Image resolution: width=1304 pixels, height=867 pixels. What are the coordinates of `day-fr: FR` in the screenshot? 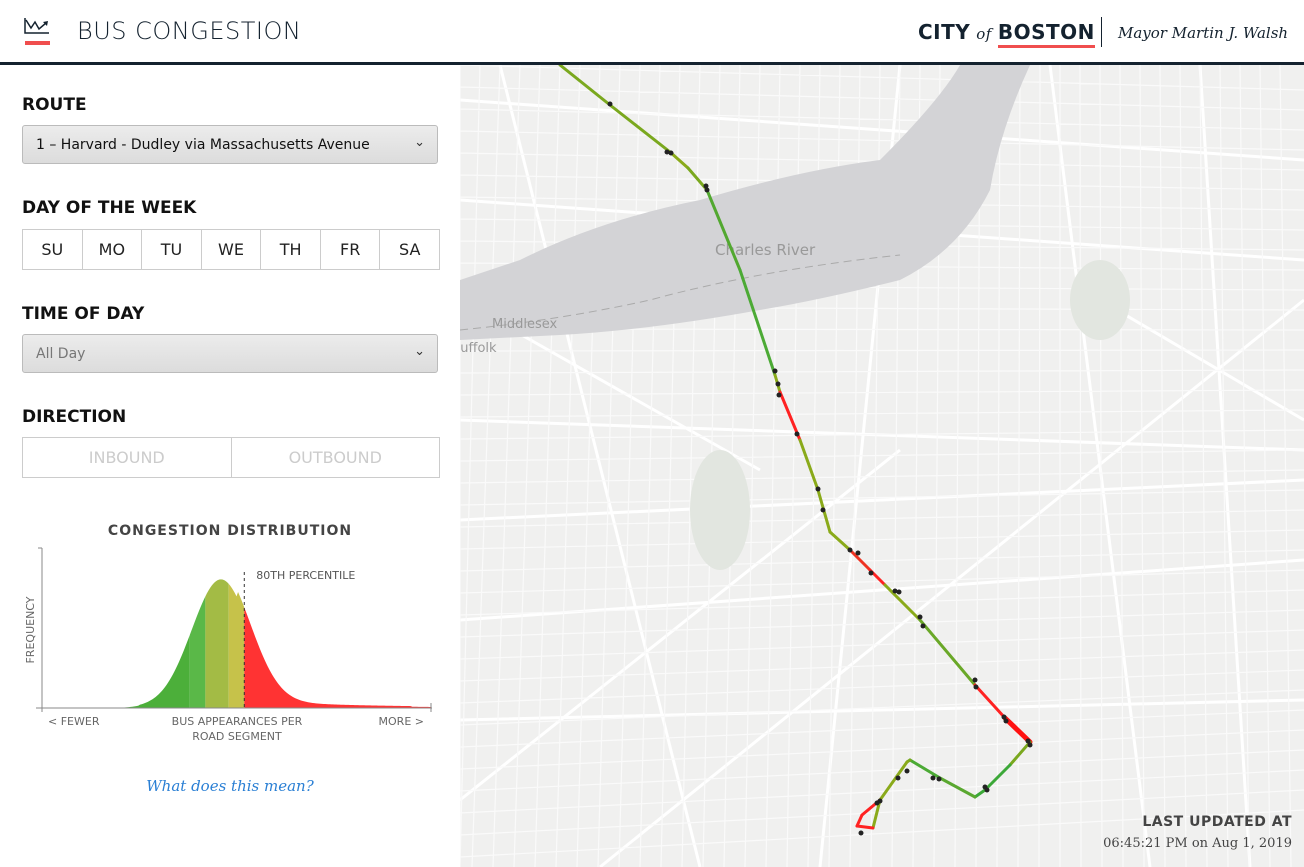 It's located at (351, 249).